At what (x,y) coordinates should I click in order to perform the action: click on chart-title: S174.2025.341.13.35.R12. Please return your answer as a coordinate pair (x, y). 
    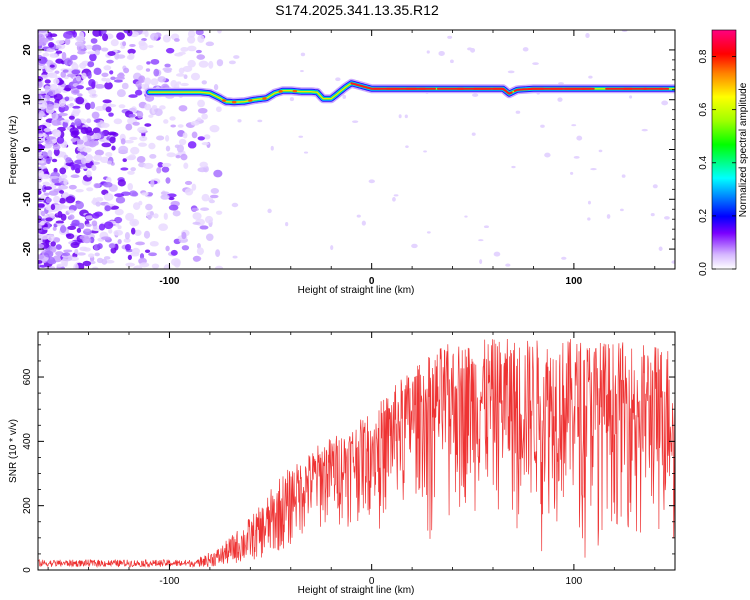
    Looking at the image, I should click on (357, 10).